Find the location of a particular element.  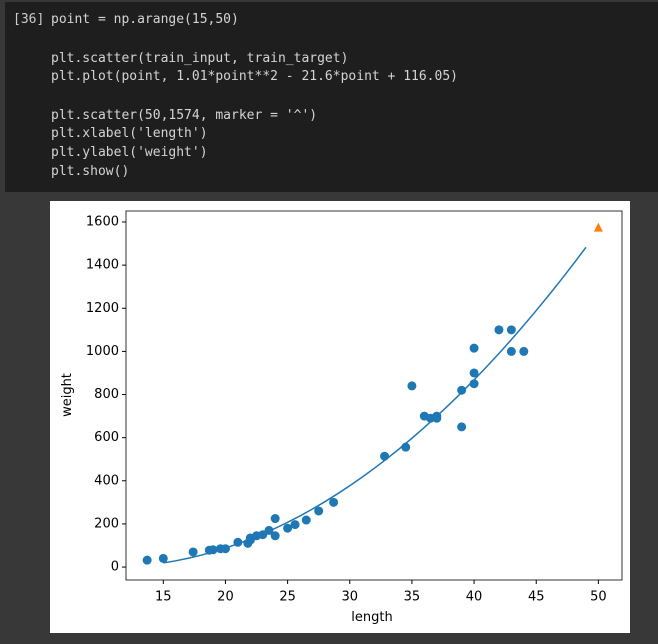

prompt: [36] is located at coordinates (29, 19).